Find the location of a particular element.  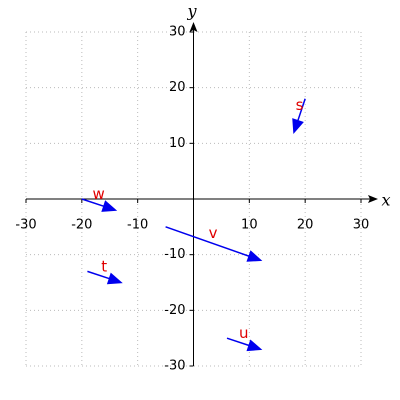

vector-label: v is located at coordinates (213, 233).